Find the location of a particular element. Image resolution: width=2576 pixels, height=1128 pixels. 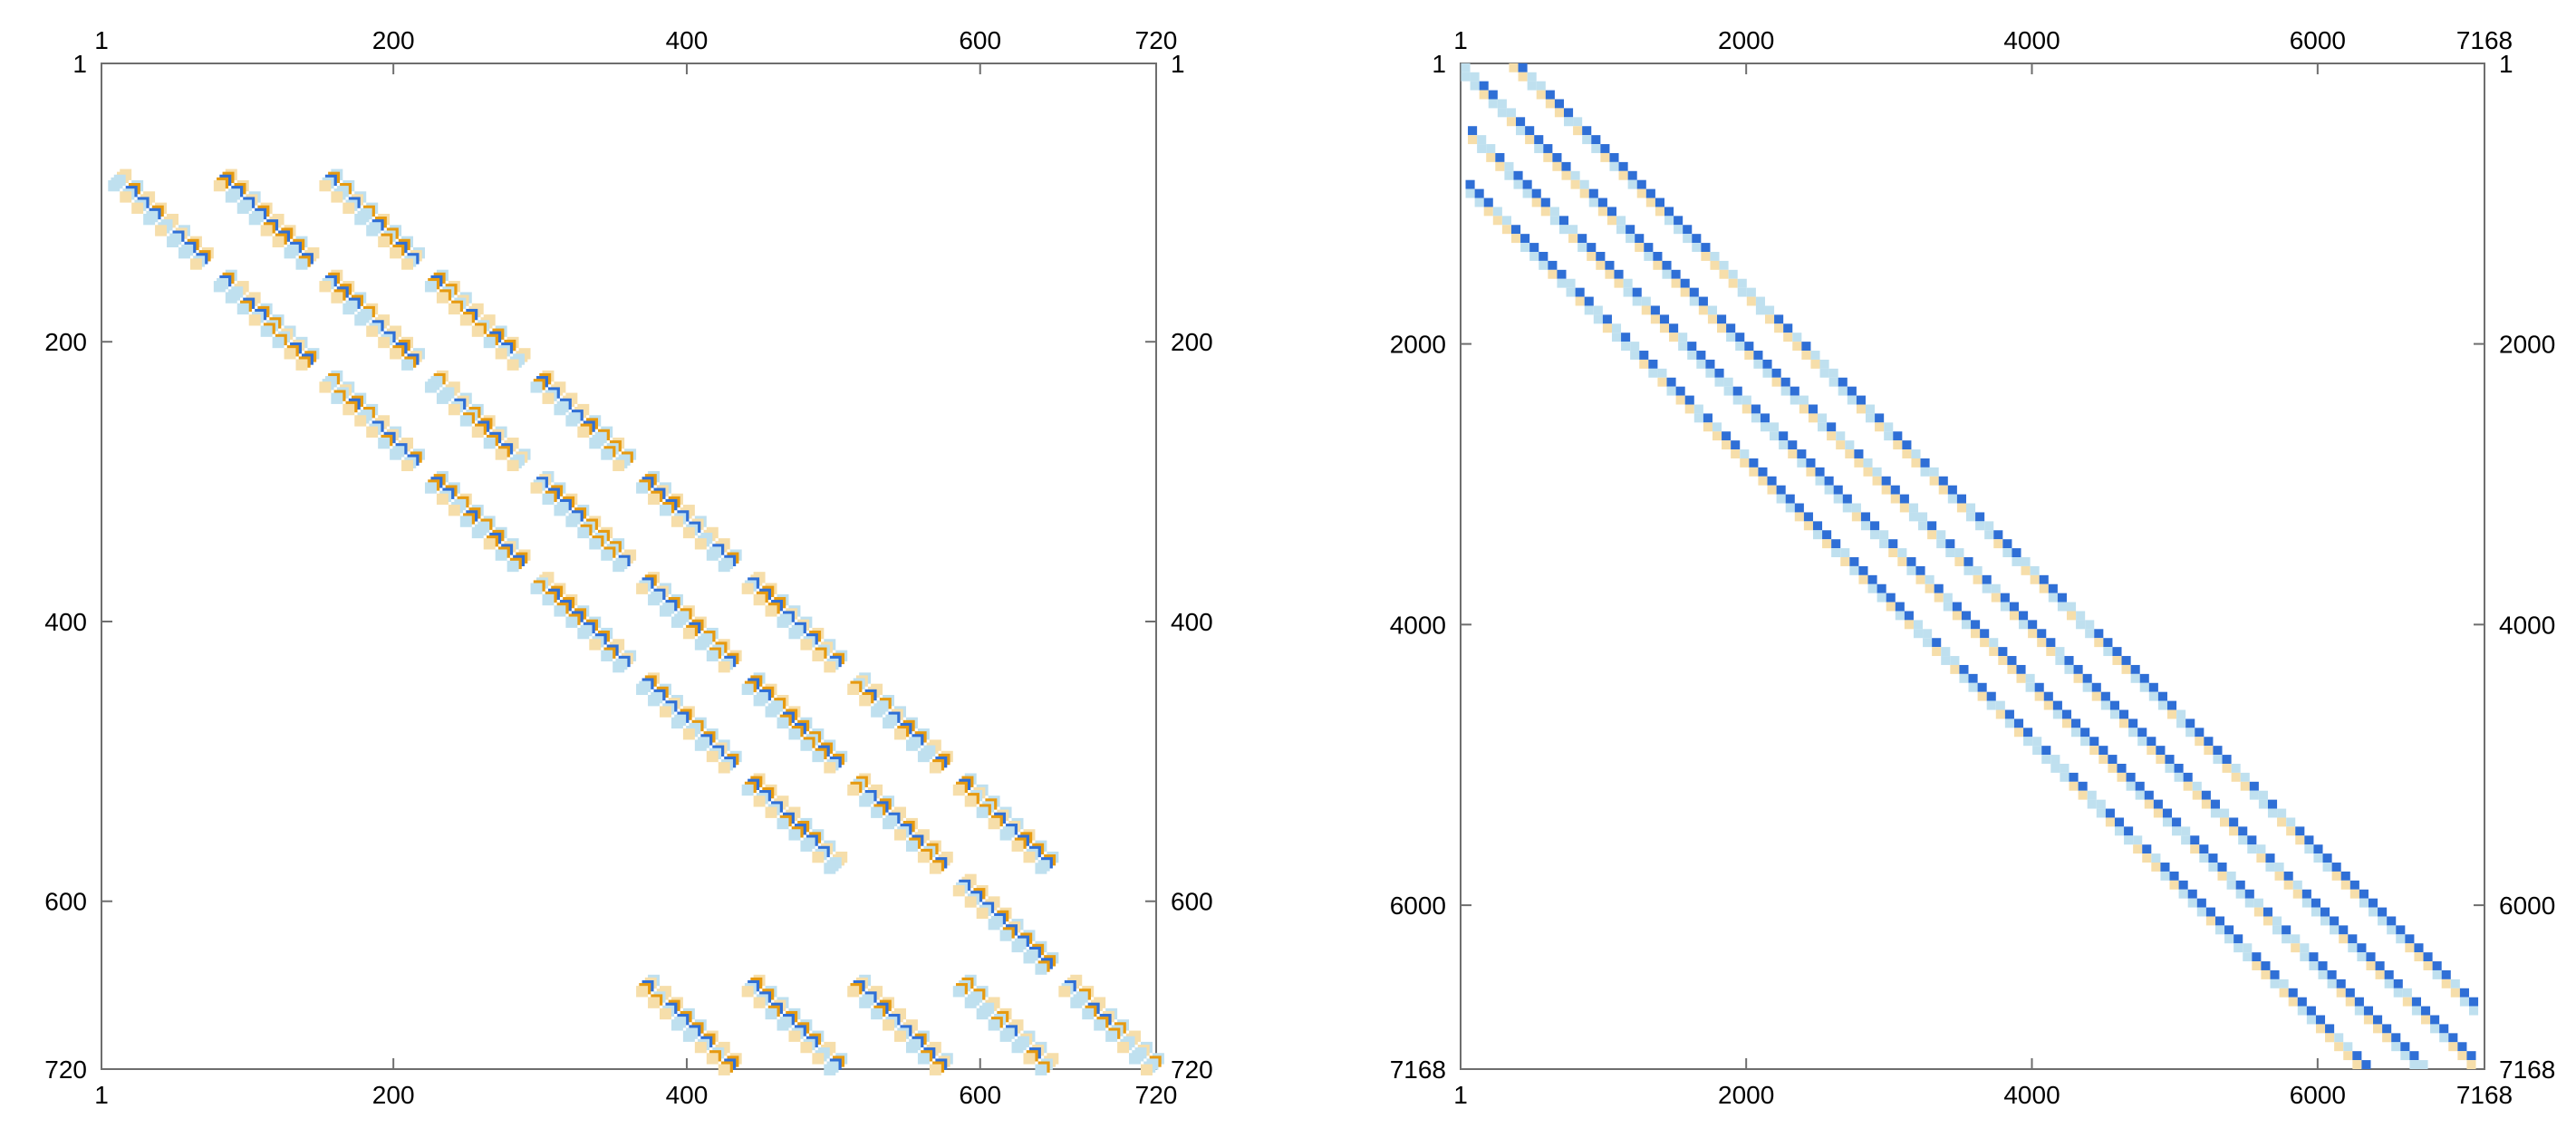

y-tick-label-left: 720 is located at coordinates (65, 1070).